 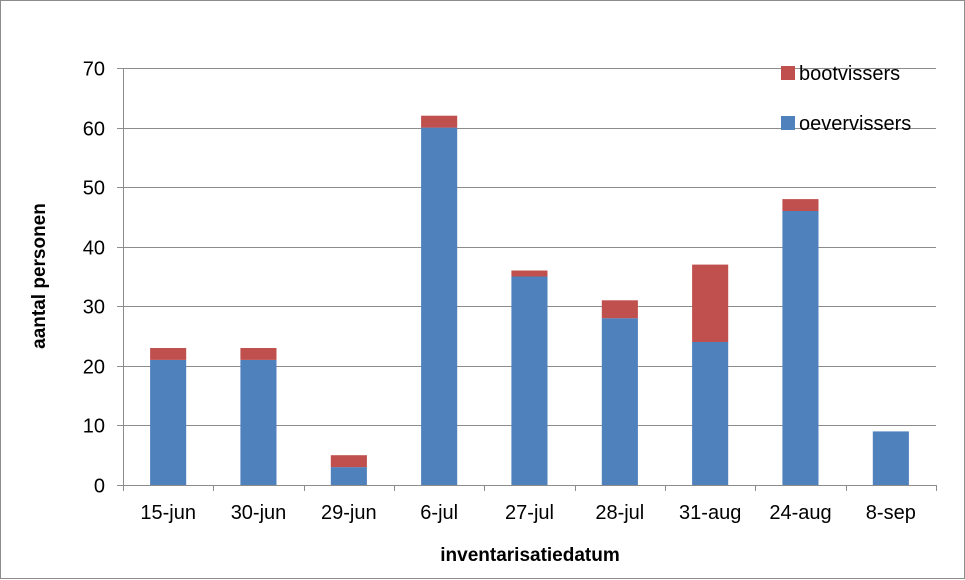 I want to click on bar-oevervissers-29-jun, so click(x=348, y=476).